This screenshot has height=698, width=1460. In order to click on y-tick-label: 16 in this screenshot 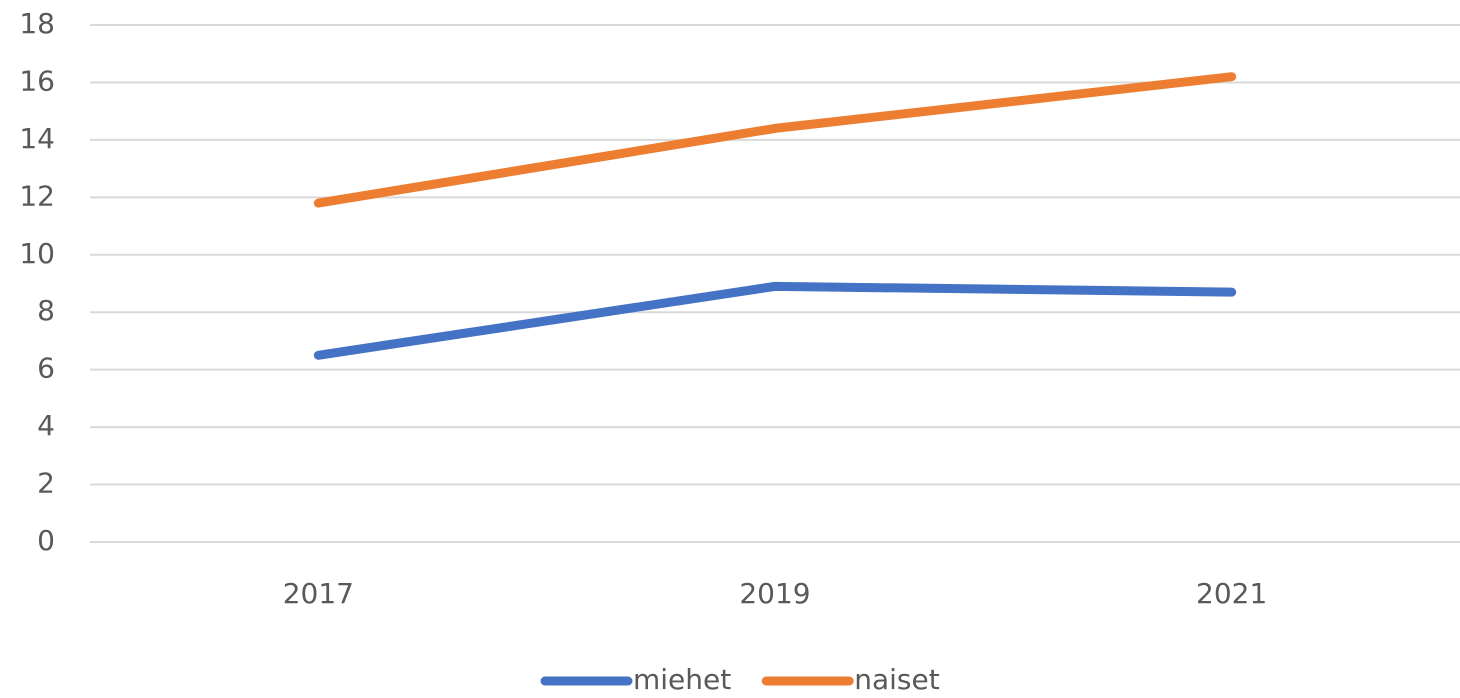, I will do `click(37, 80)`.